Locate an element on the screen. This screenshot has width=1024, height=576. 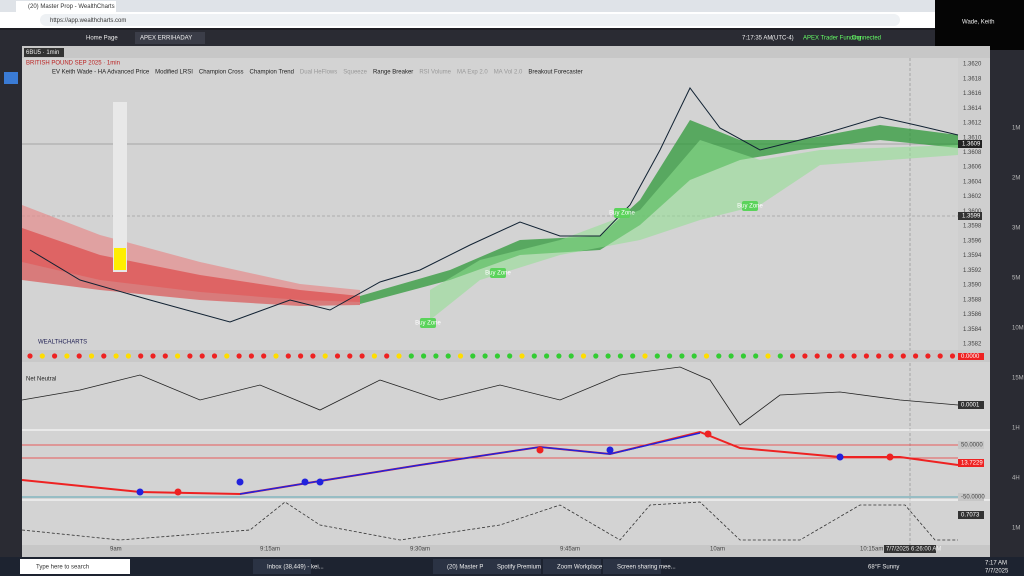
cursor-time: 7/7/2025 6:26:00 AM is located at coordinates (913, 550).